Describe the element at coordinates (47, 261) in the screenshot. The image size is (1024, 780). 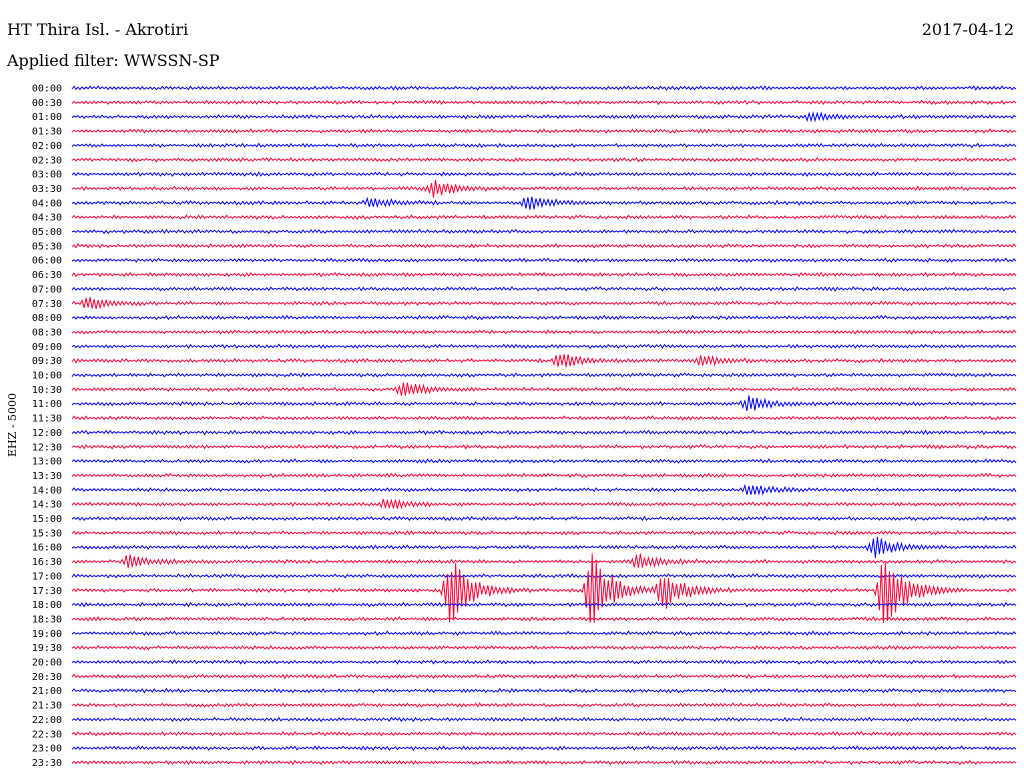
I see `row-time-label: 06:00` at that location.